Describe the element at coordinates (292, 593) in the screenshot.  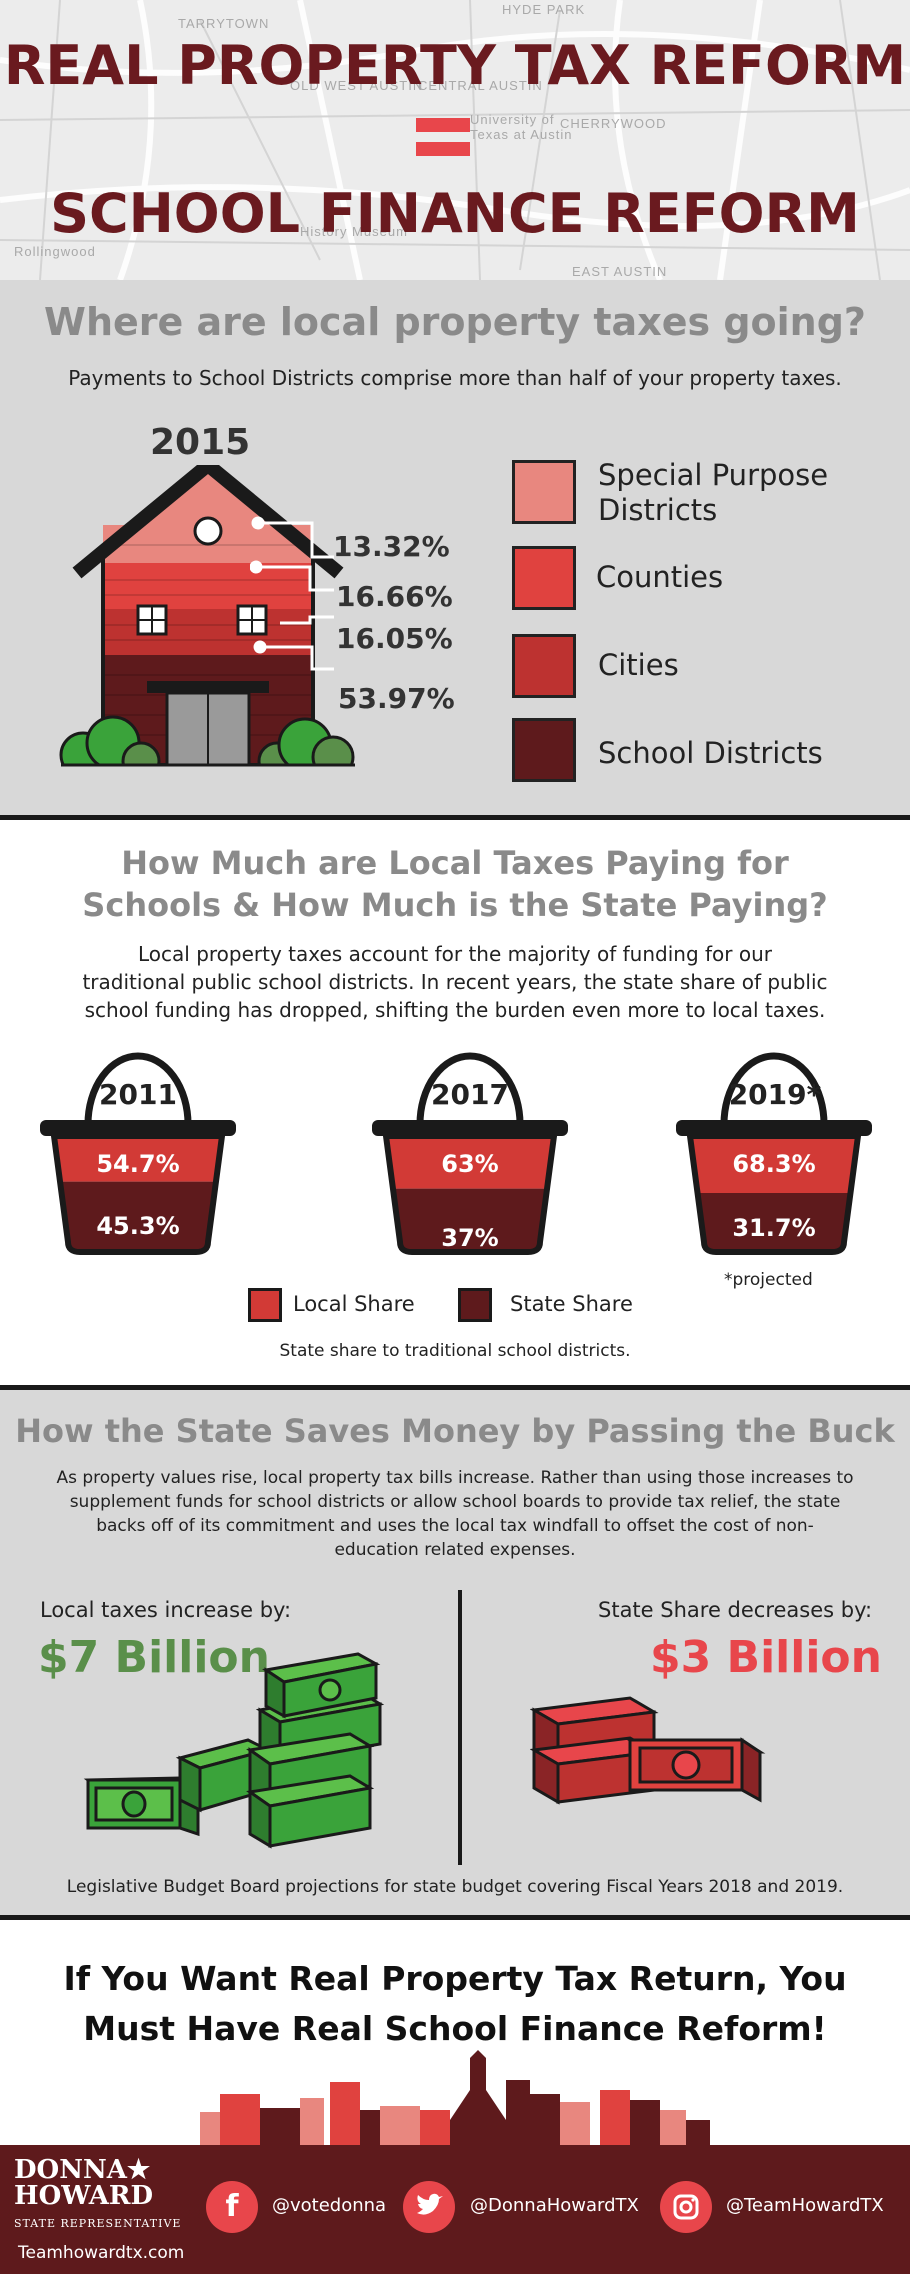
I see `leader-lines` at that location.